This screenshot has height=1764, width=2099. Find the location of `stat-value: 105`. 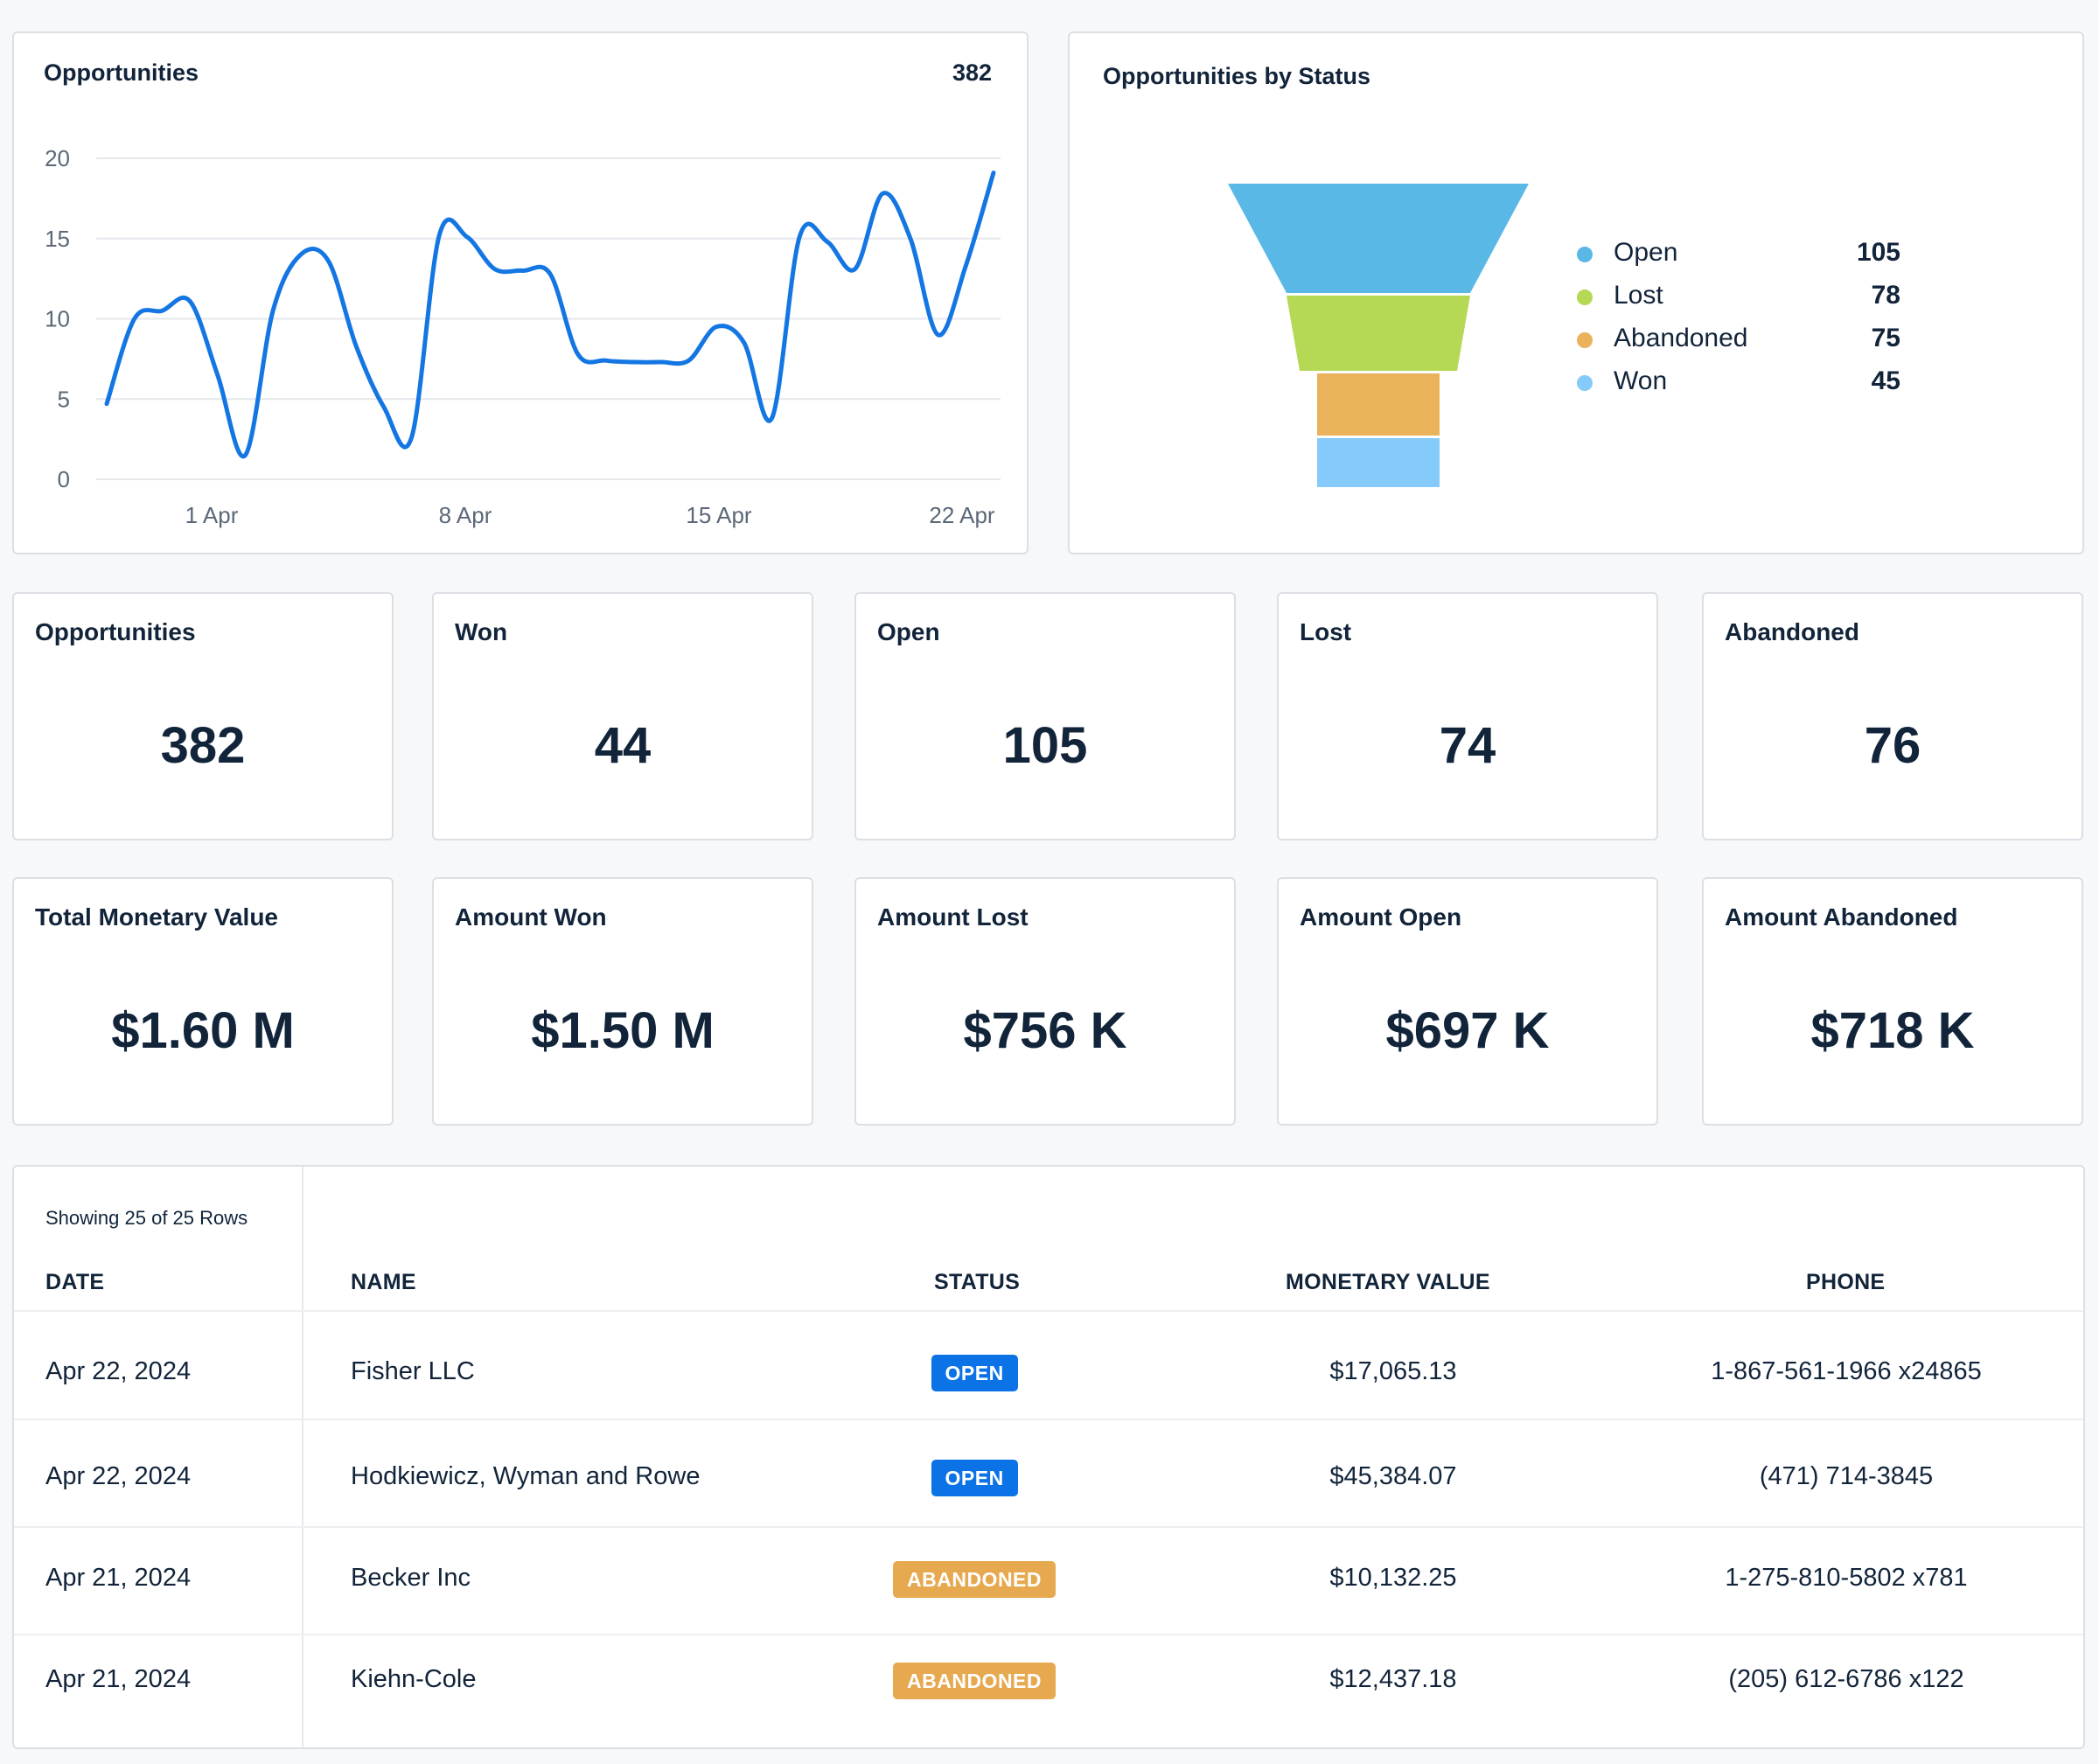

stat-value: 105 is located at coordinates (1045, 745).